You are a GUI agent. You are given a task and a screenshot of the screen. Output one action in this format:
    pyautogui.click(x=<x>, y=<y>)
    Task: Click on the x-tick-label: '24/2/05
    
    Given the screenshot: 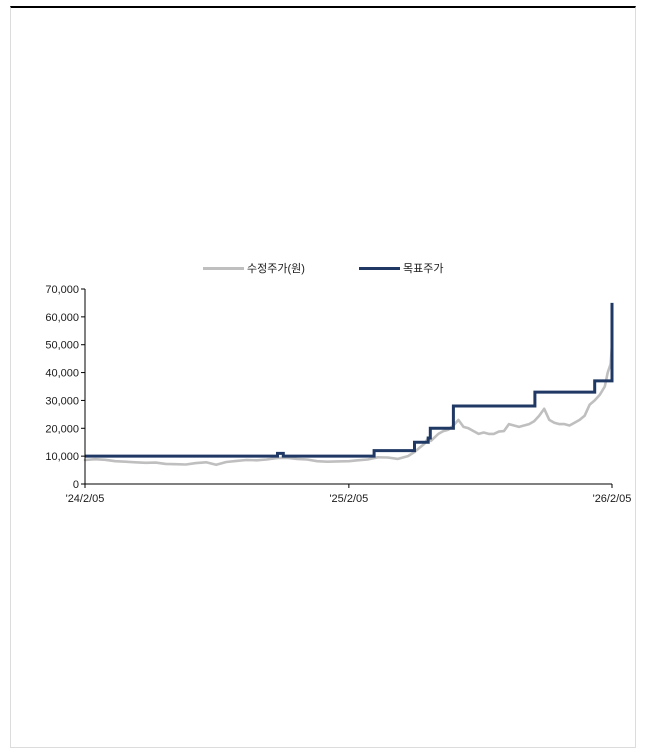 What is the action you would take?
    pyautogui.click(x=85, y=499)
    